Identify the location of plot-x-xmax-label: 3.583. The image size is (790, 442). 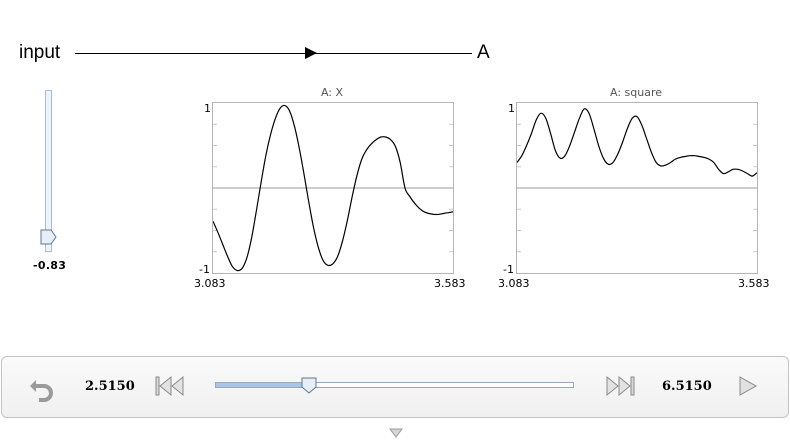
(450, 283).